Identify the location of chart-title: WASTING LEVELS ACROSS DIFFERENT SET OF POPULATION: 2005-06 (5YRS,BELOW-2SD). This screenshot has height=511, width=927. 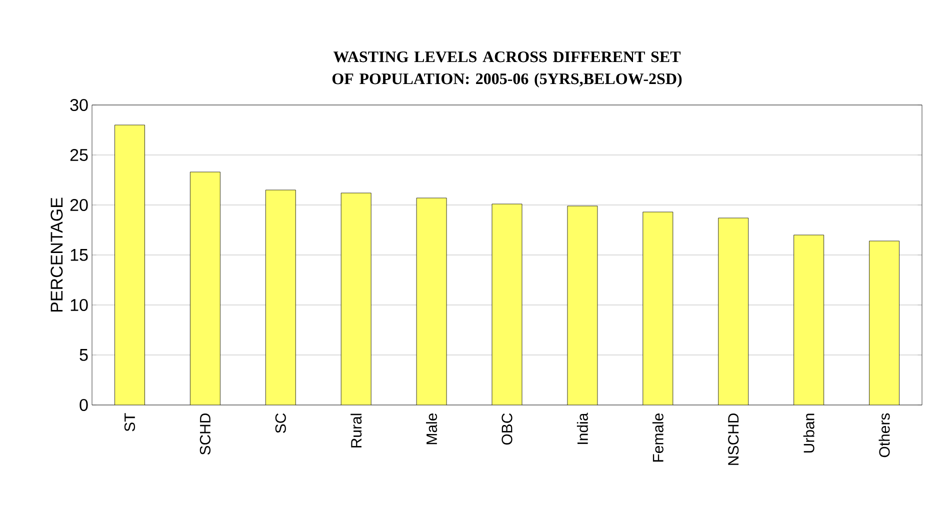
(507, 69).